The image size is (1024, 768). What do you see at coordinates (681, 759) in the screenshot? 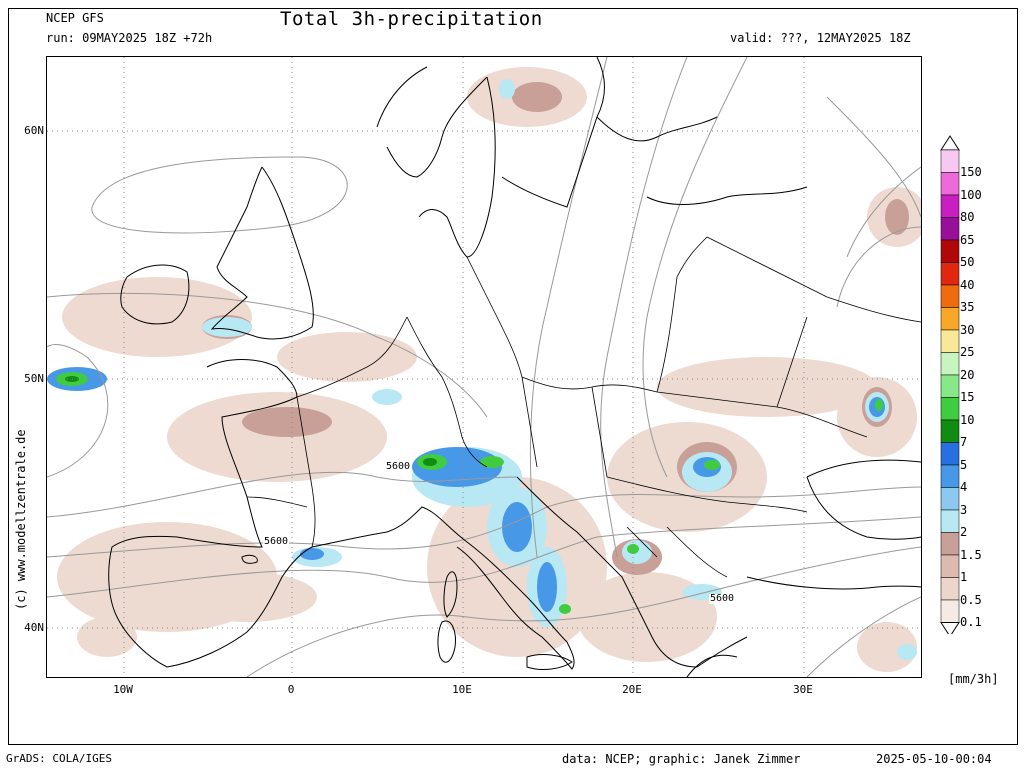
I see `footer-credits: data: NCEP; graphic: Janek Zimmer` at bounding box center [681, 759].